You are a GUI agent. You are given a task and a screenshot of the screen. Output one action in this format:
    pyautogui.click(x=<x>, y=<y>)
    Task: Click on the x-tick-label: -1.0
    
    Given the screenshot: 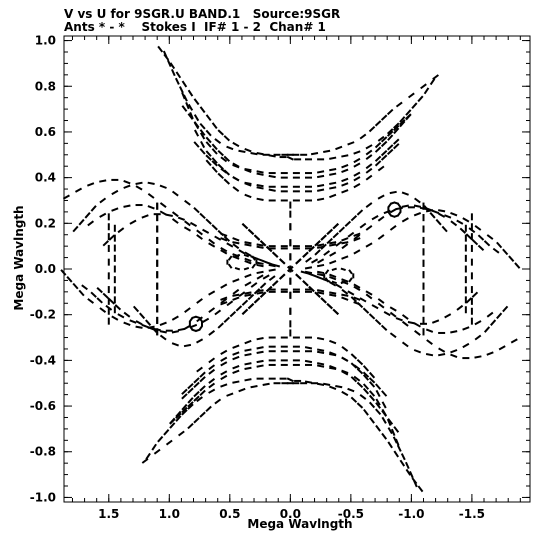 What is the action you would take?
    pyautogui.click(x=411, y=514)
    